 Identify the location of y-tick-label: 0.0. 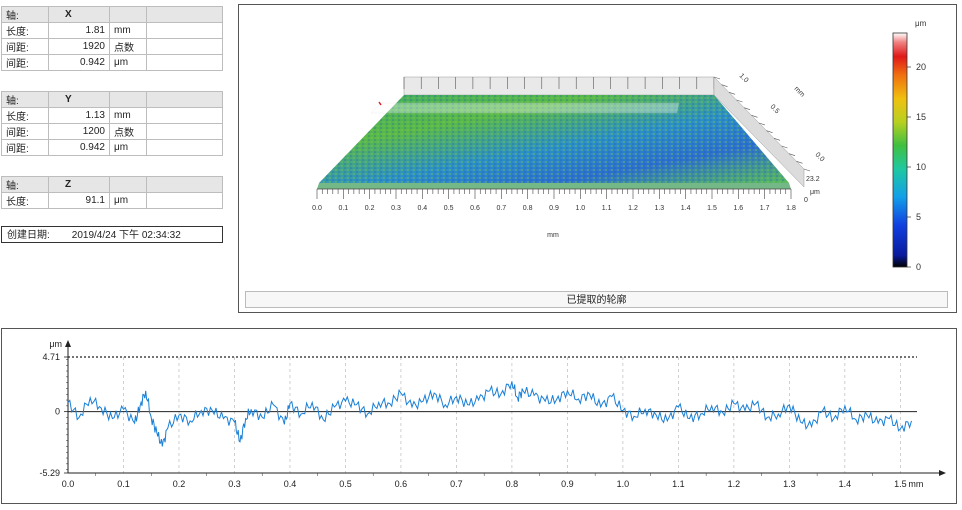
(820, 157).